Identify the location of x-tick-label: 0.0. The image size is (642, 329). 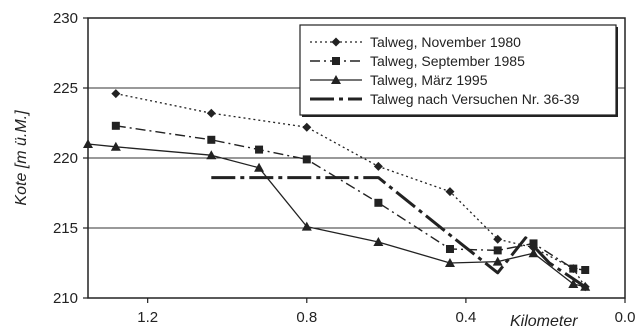
(625, 317).